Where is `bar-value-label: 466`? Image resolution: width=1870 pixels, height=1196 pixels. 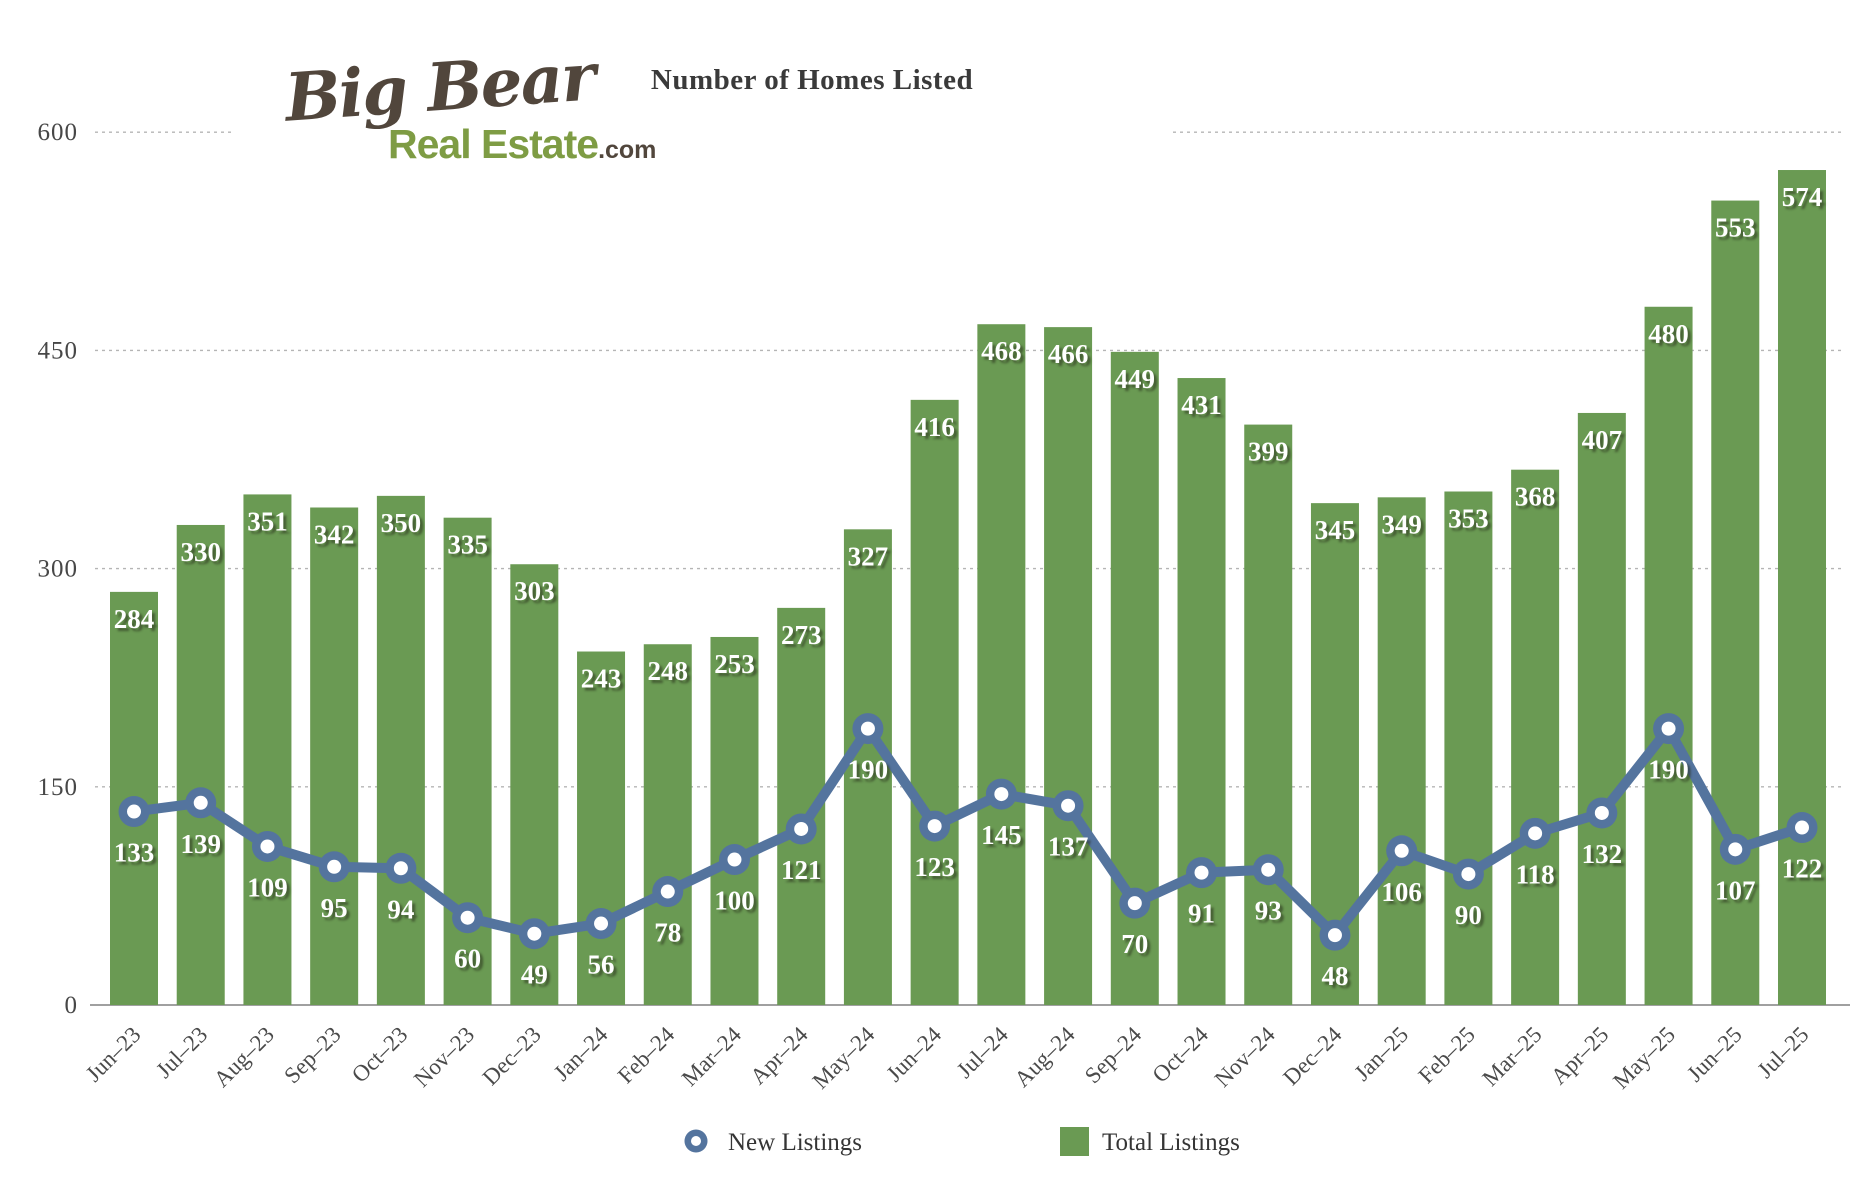 bar-value-label: 466 is located at coordinates (1068, 354).